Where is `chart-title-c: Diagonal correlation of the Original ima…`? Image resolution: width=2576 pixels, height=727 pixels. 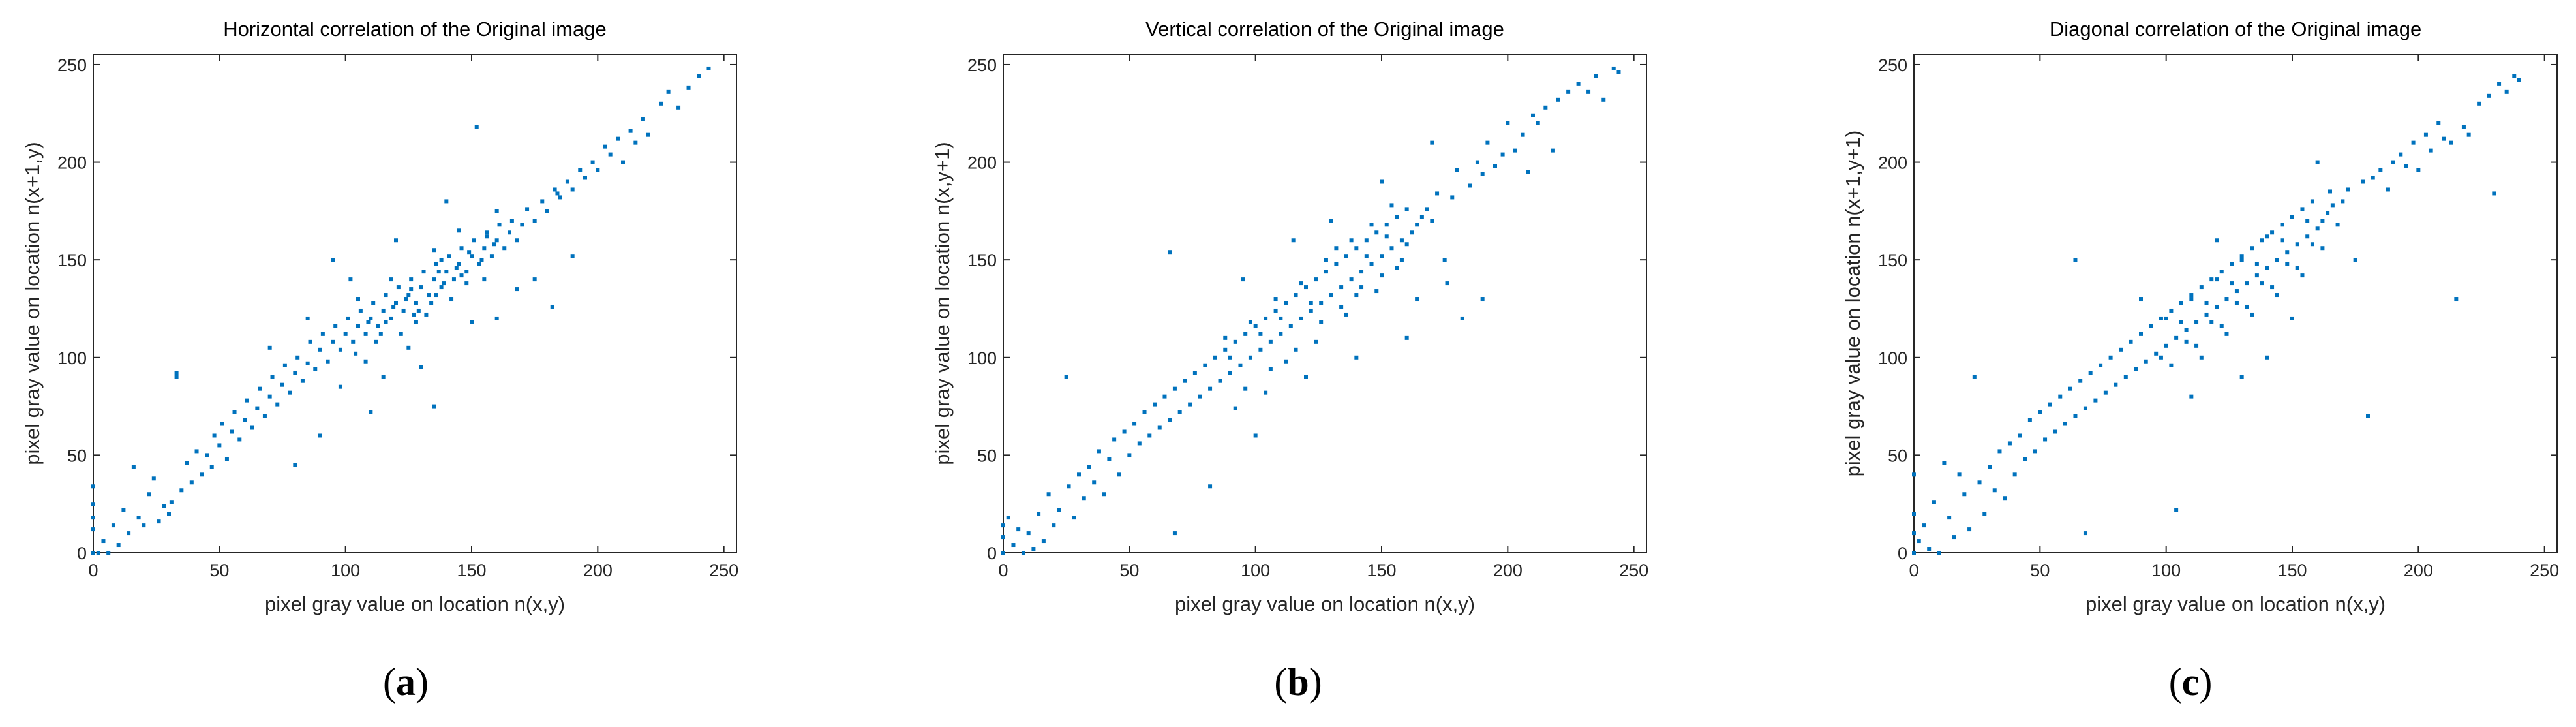
chart-title-c: Diagonal correlation of the Original ima… is located at coordinates (2236, 29).